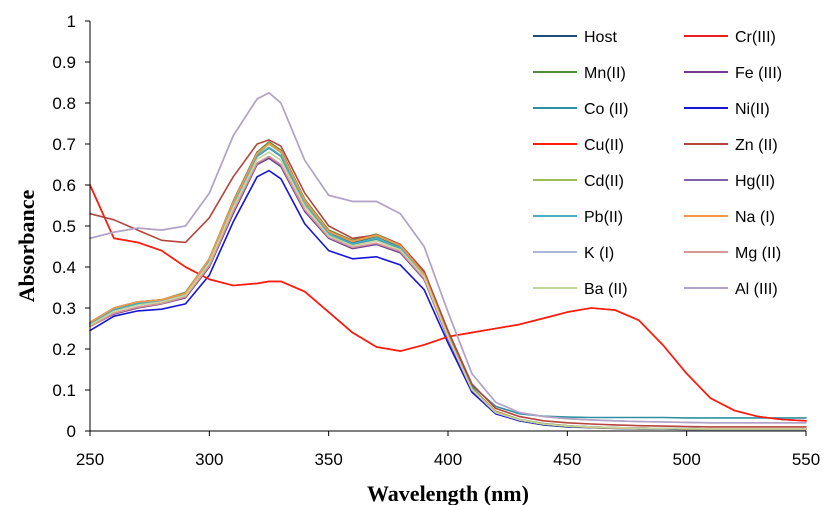 This screenshot has width=823, height=505. Describe the element at coordinates (599, 253) in the screenshot. I see `legend-label-k-i: K (I)` at that location.